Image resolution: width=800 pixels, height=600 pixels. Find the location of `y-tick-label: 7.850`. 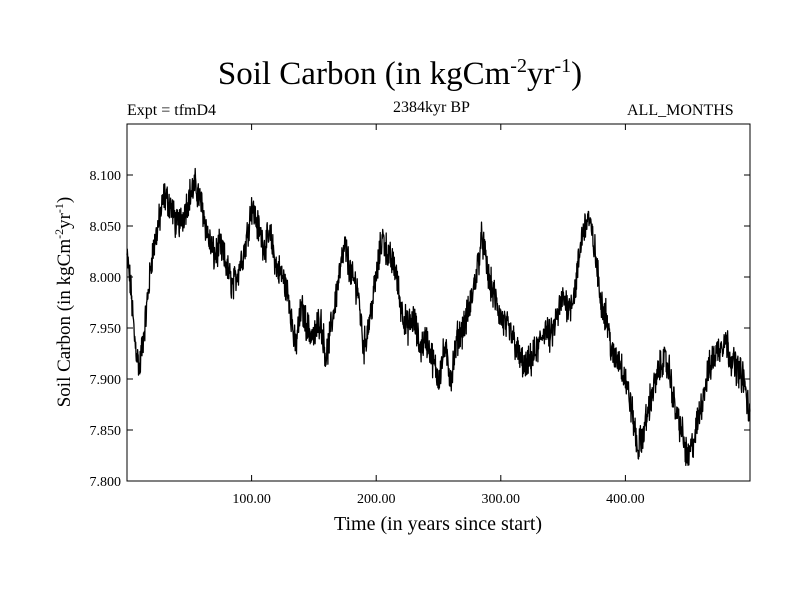

y-tick-label: 7.850 is located at coordinates (106, 431).